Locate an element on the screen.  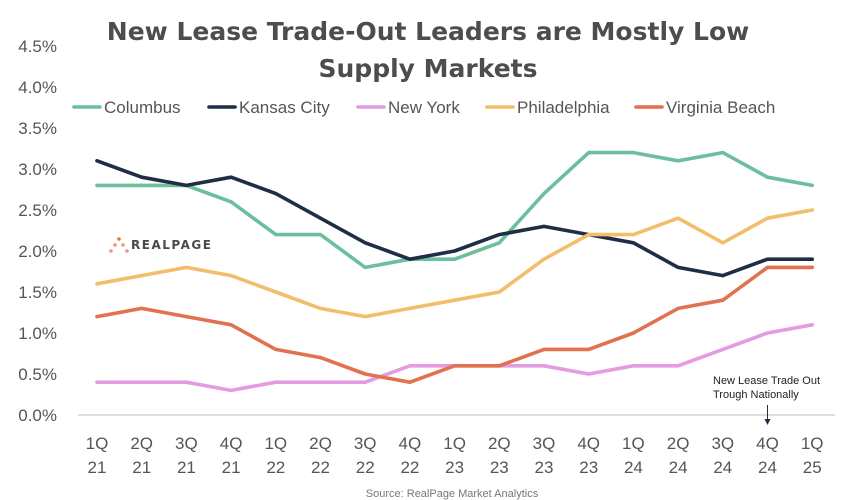
y-tick-label: 4.0% is located at coordinates (37, 87).